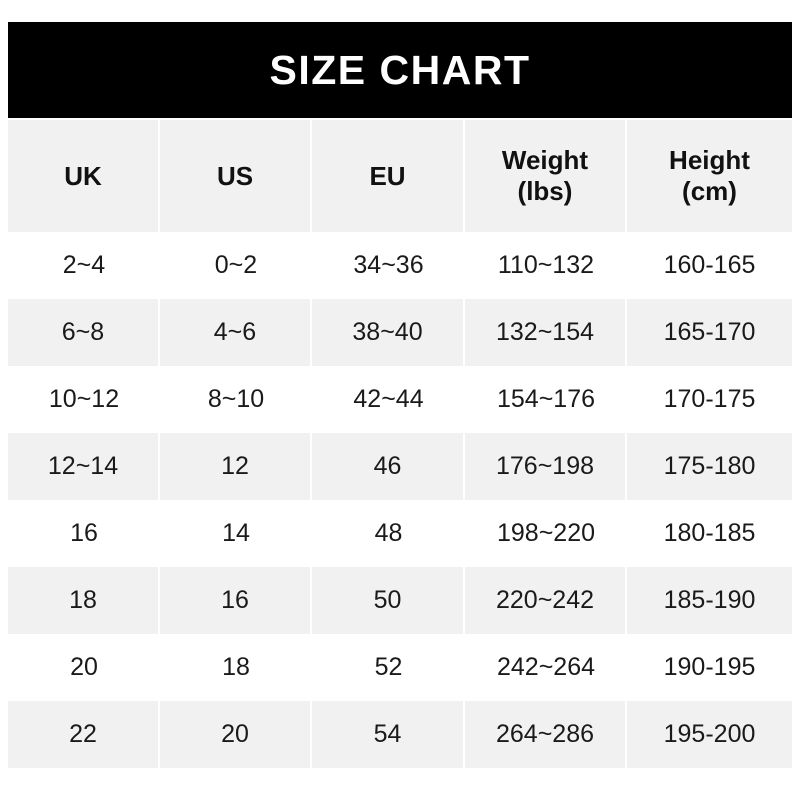  I want to click on column-header-uk: UK, so click(84, 176).